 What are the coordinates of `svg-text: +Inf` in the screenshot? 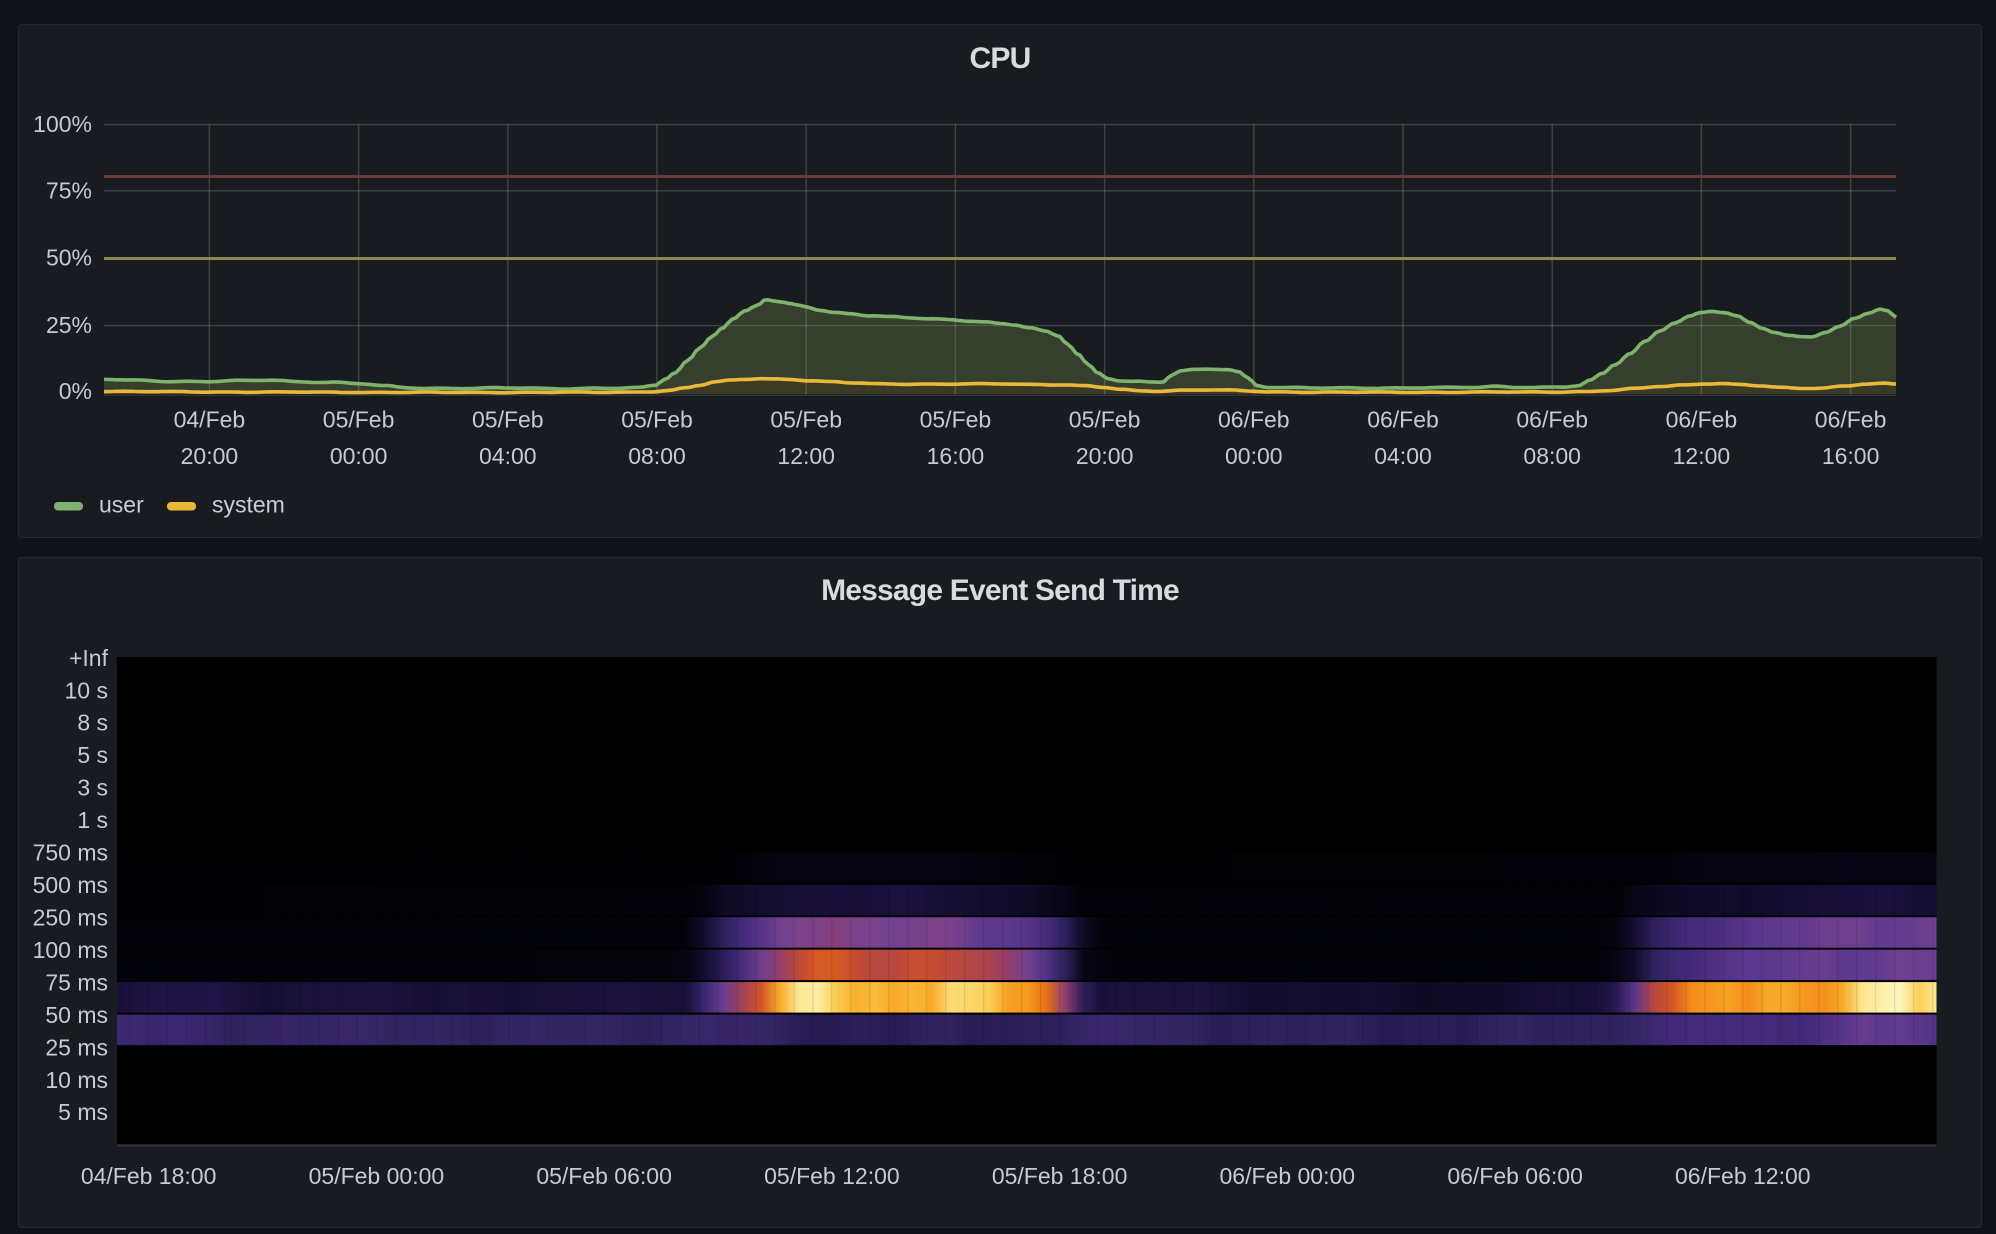 It's located at (89, 658).